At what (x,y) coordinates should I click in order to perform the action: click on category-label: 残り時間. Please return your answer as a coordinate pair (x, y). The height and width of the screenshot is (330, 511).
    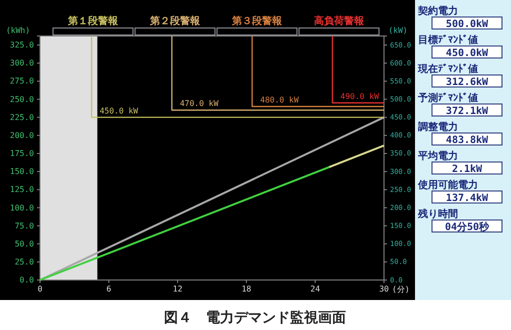
    Looking at the image, I should click on (437, 214).